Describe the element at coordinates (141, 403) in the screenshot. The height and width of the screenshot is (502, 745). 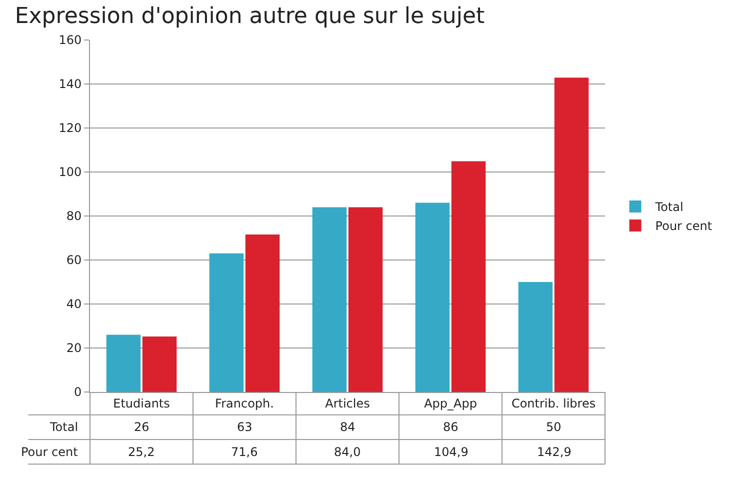
I see `x-tick-label: Etudiants` at that location.